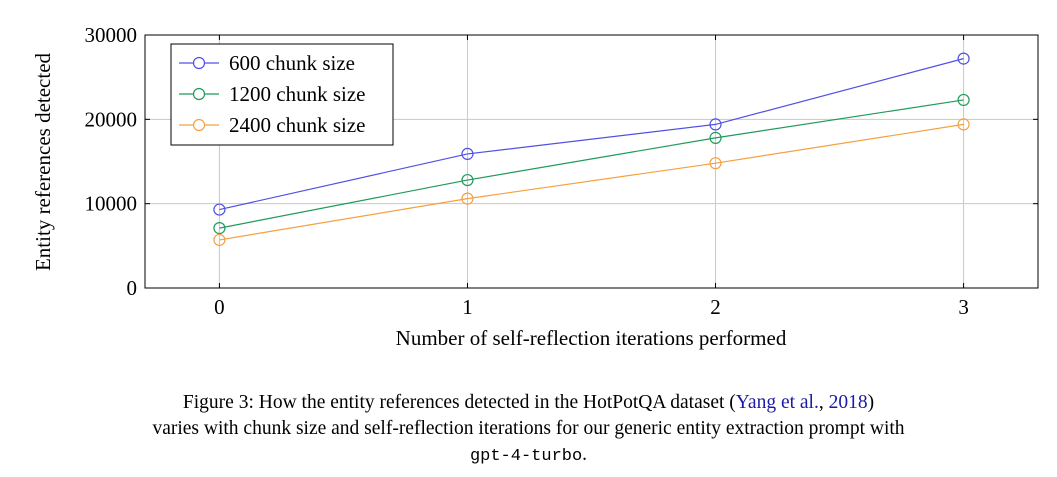 This screenshot has width=1057, height=477. Describe the element at coordinates (715, 307) in the screenshot. I see `x-tick-label: 2` at that location.